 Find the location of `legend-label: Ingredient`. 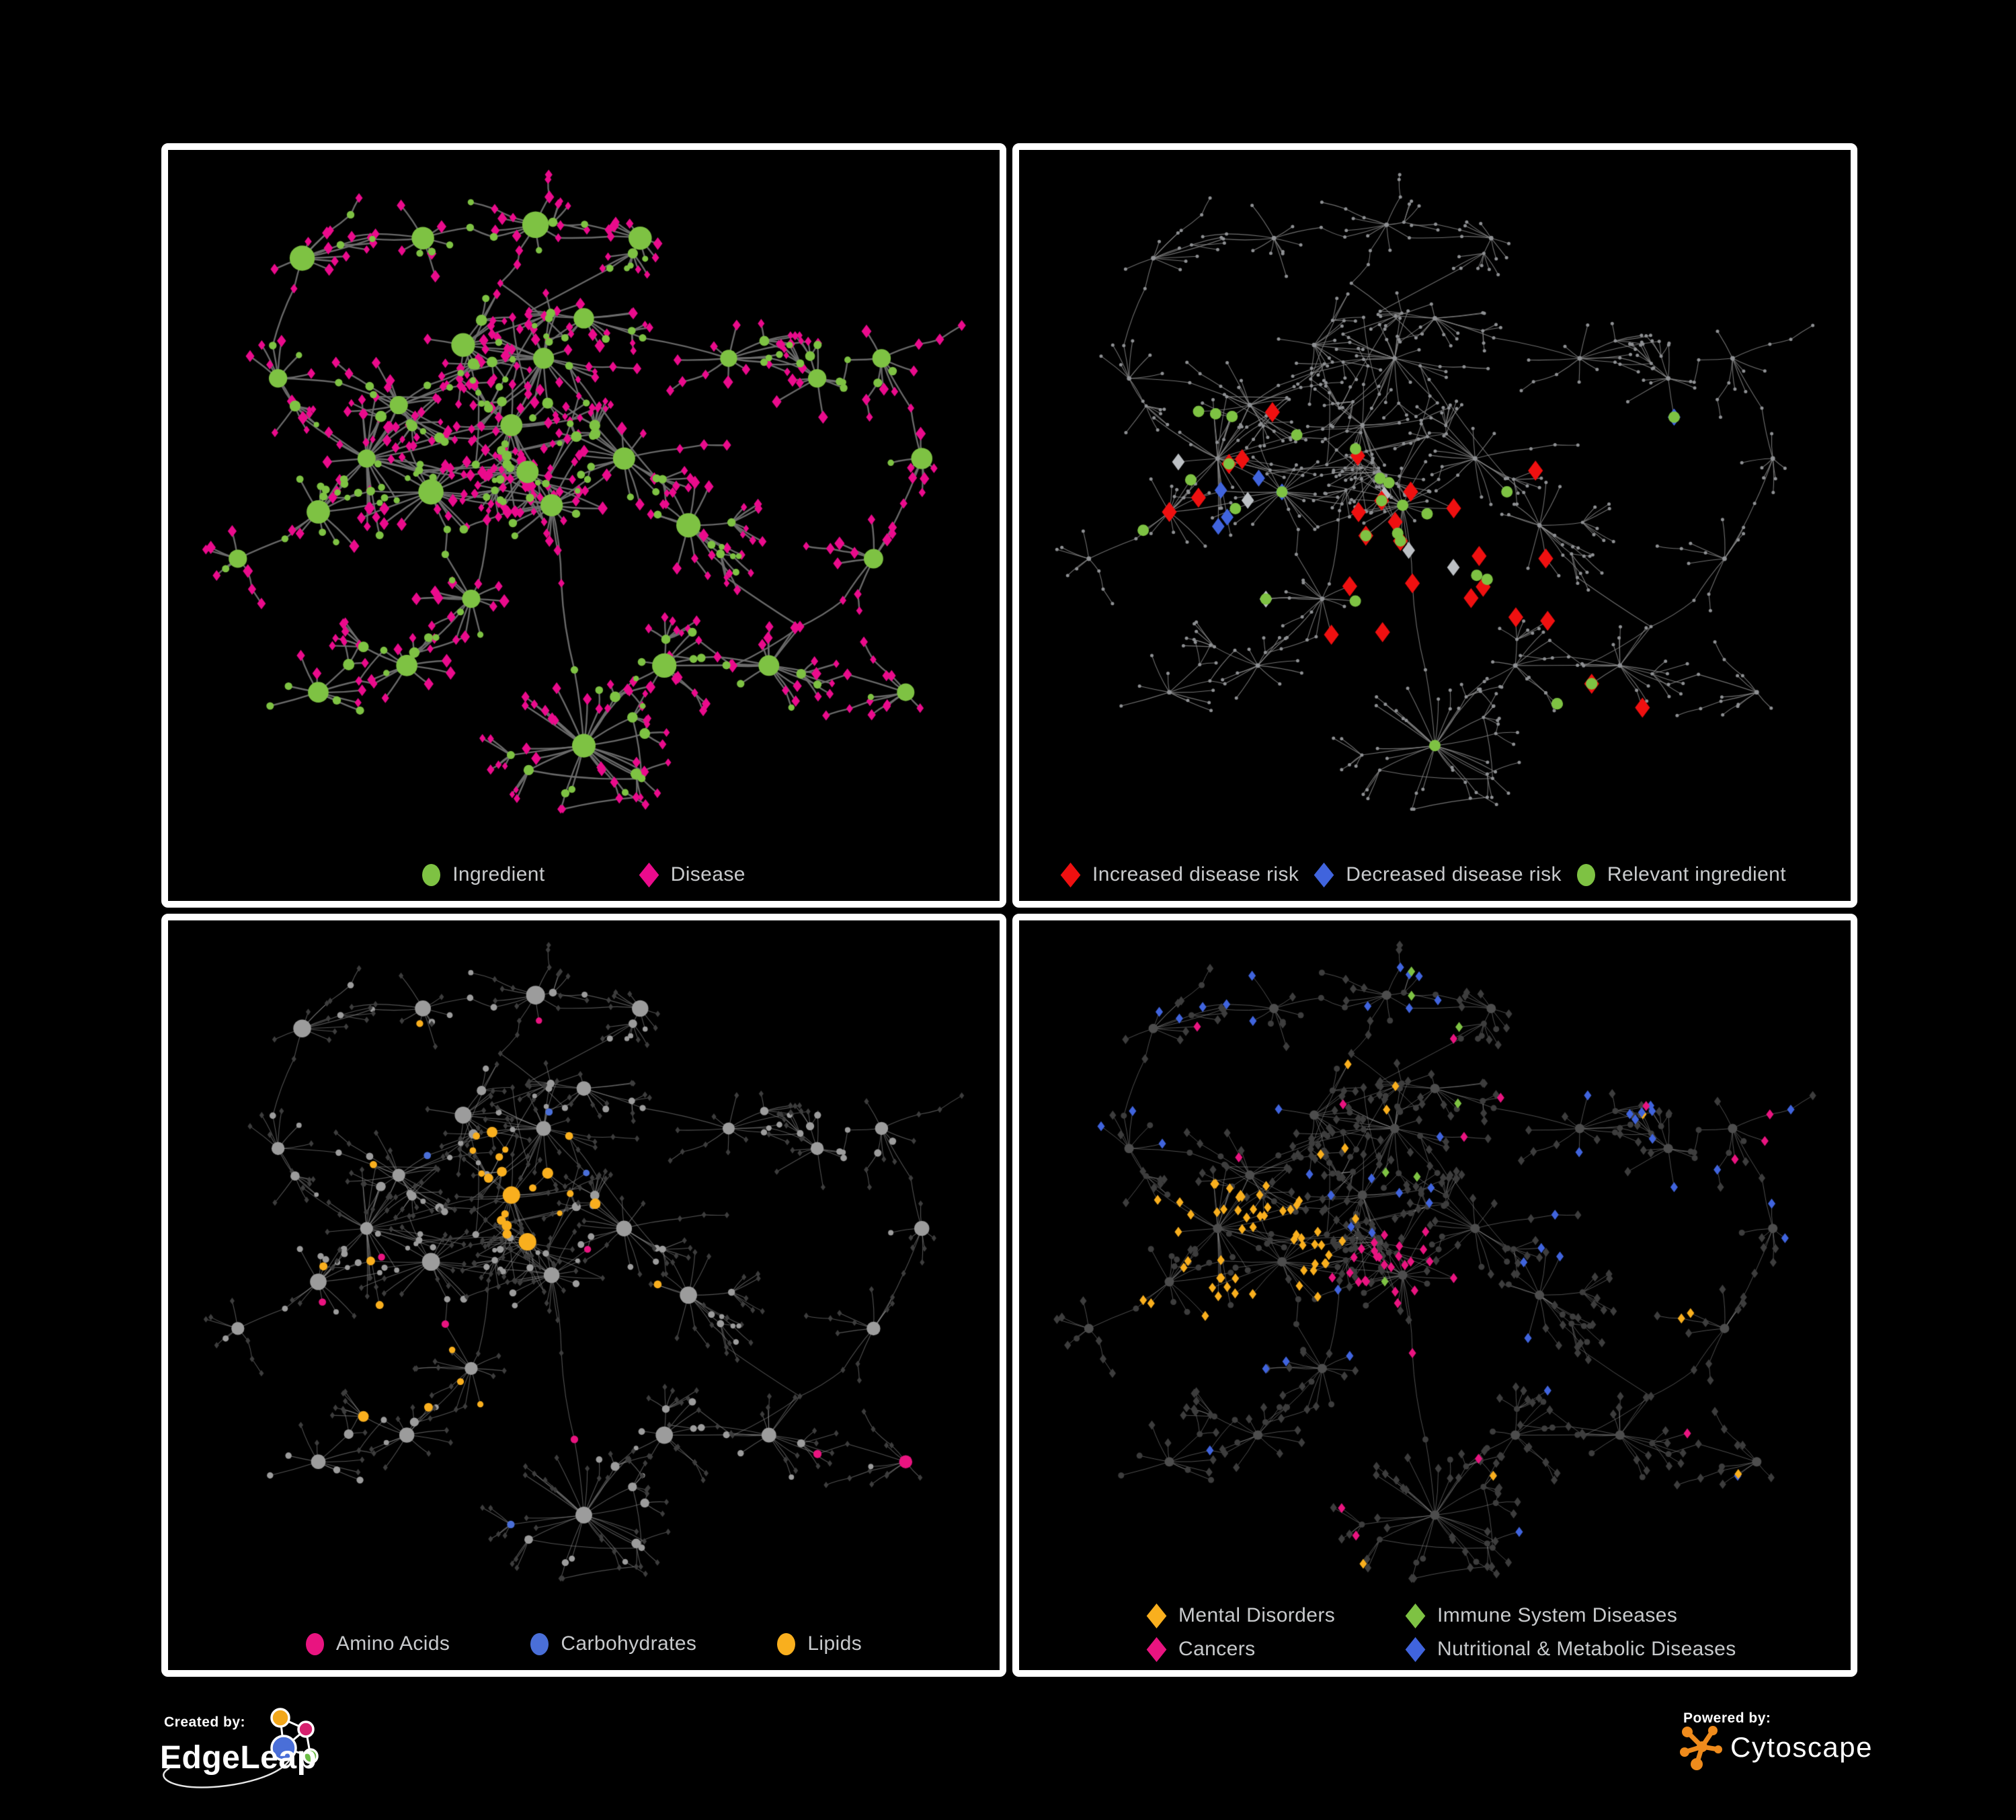

legend-label: Ingredient is located at coordinates (498, 874).